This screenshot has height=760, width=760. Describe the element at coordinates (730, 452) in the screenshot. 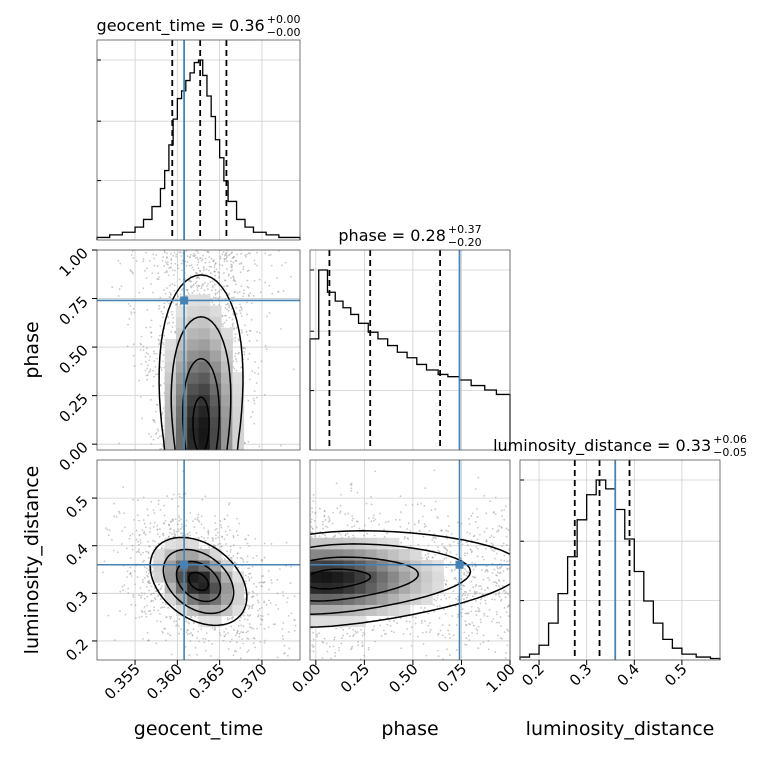

I see `title-minus-luminosity_distance: −0.05` at that location.